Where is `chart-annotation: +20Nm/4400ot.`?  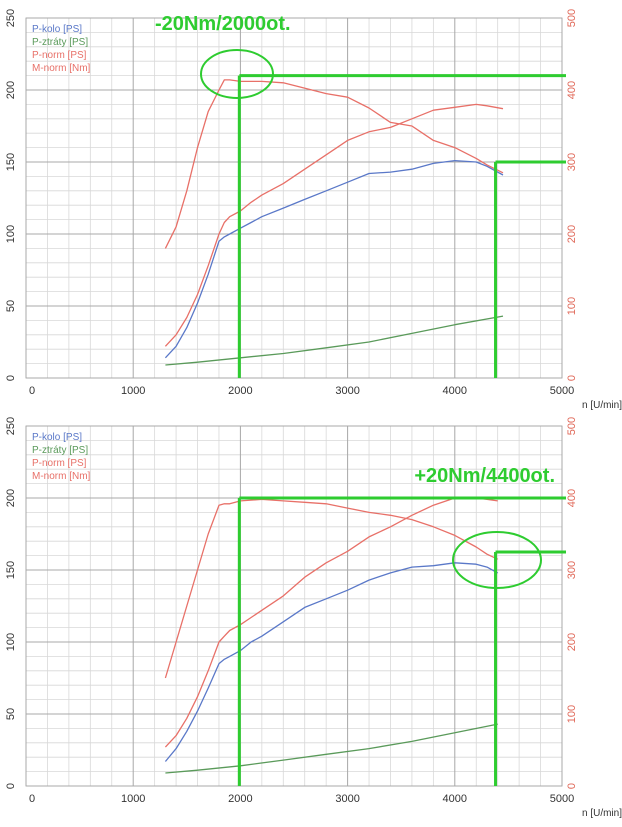
chart-annotation: +20Nm/4400ot. is located at coordinates (484, 476).